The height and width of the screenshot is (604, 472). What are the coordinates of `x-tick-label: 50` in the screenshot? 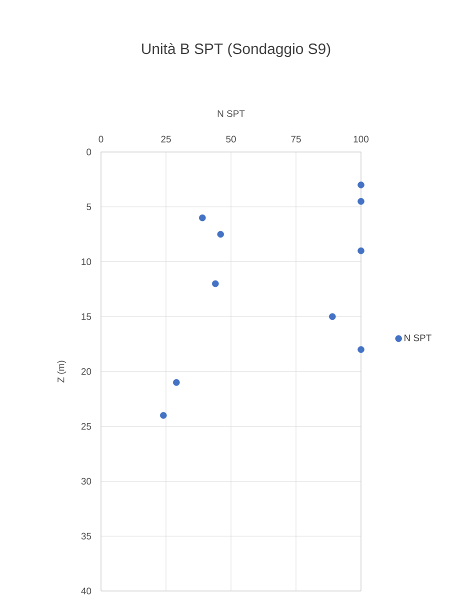 It's located at (231, 139).